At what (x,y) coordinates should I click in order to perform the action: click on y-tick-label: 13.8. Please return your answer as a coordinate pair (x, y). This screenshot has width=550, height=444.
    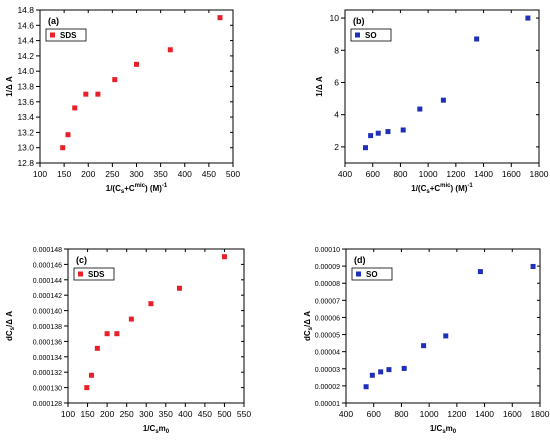
    Looking at the image, I should click on (25, 87).